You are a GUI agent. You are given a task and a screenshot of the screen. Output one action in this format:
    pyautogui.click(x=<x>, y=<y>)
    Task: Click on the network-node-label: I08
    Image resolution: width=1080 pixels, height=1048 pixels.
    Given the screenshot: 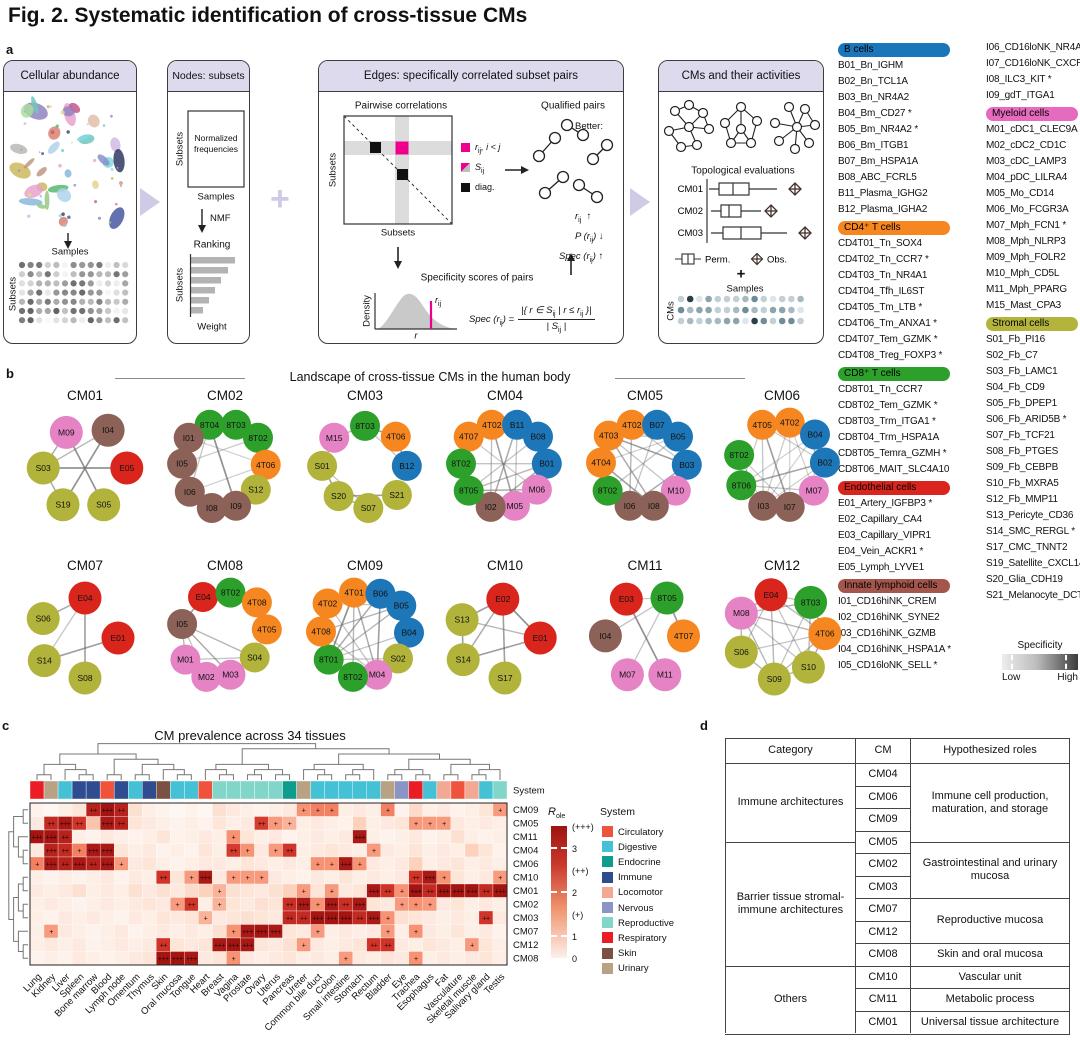 What is the action you would take?
    pyautogui.click(x=212, y=508)
    